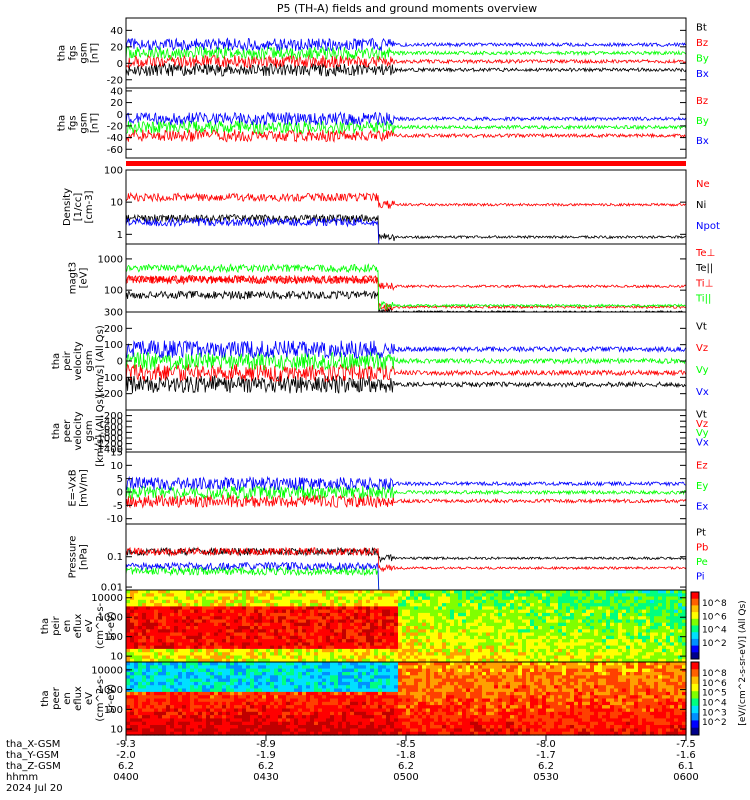 The image size is (750, 800). I want to click on ytick-label: 0, so click(120, 362).